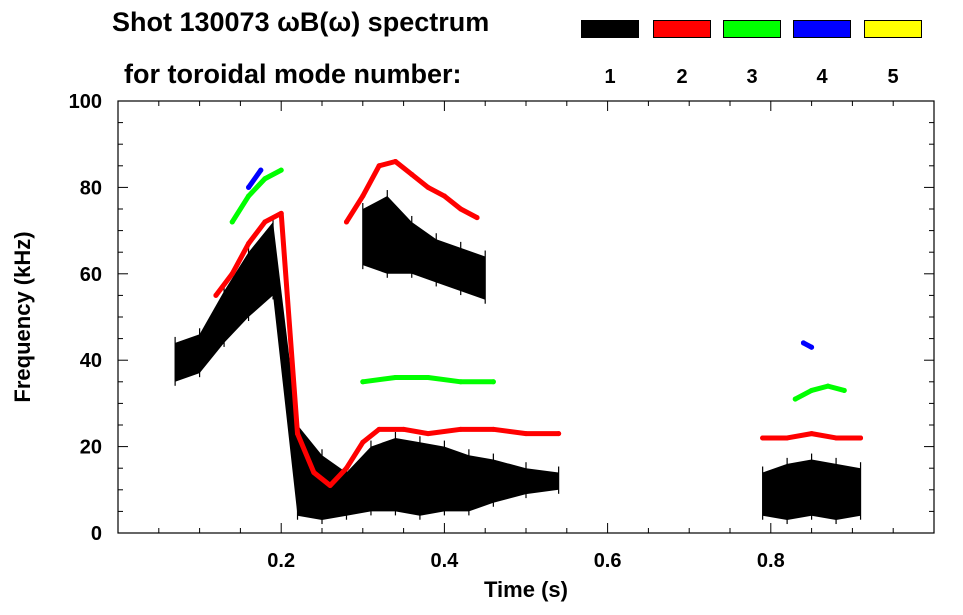 The image size is (963, 615). What do you see at coordinates (301, 22) in the screenshot?
I see `title-line-1: Shot 130073 ωB(ω) spectrum` at bounding box center [301, 22].